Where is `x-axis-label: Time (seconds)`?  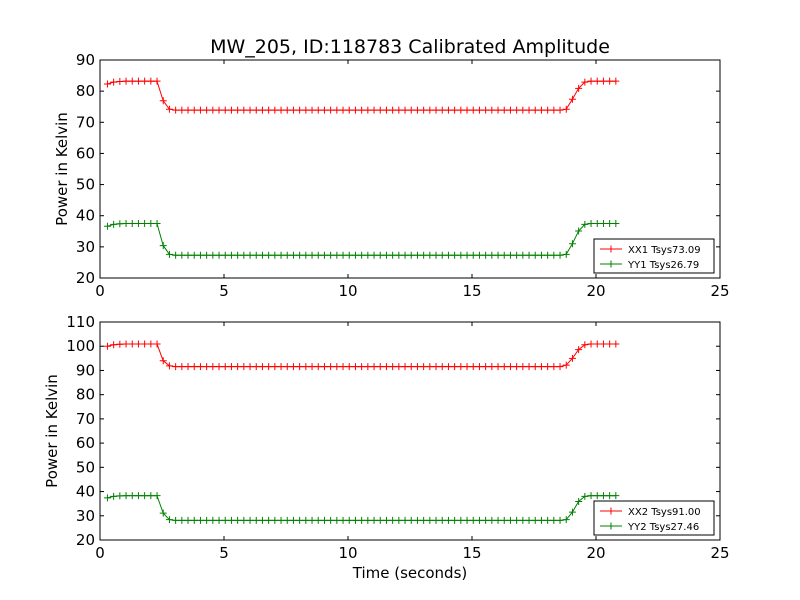 x-axis-label: Time (seconds) is located at coordinates (410, 573).